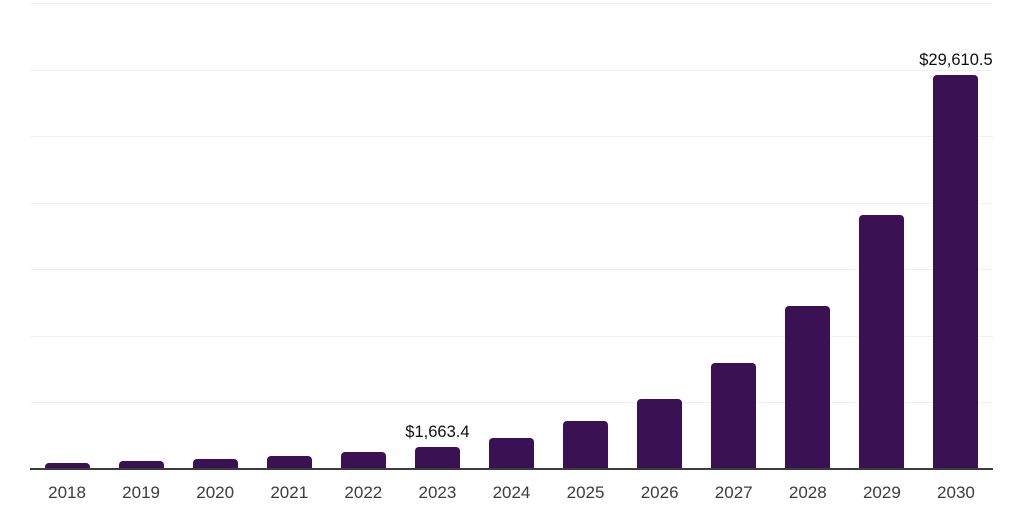  What do you see at coordinates (363, 460) in the screenshot?
I see `bar-2022` at bounding box center [363, 460].